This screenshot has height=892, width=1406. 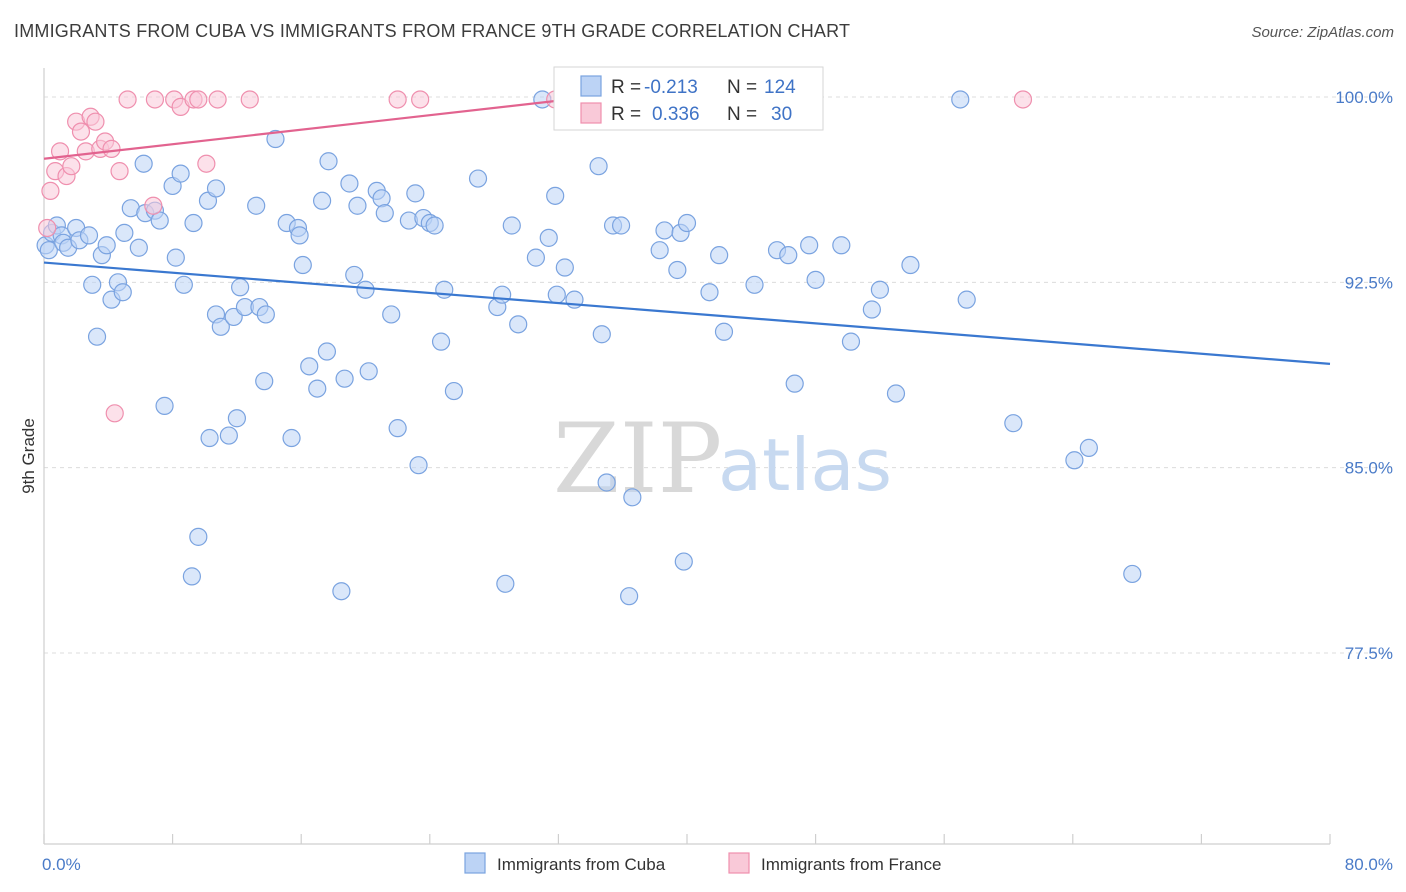 What do you see at coordinates (1369, 864) in the screenshot?
I see `x-tick-label-1: 80.0%` at bounding box center [1369, 864].